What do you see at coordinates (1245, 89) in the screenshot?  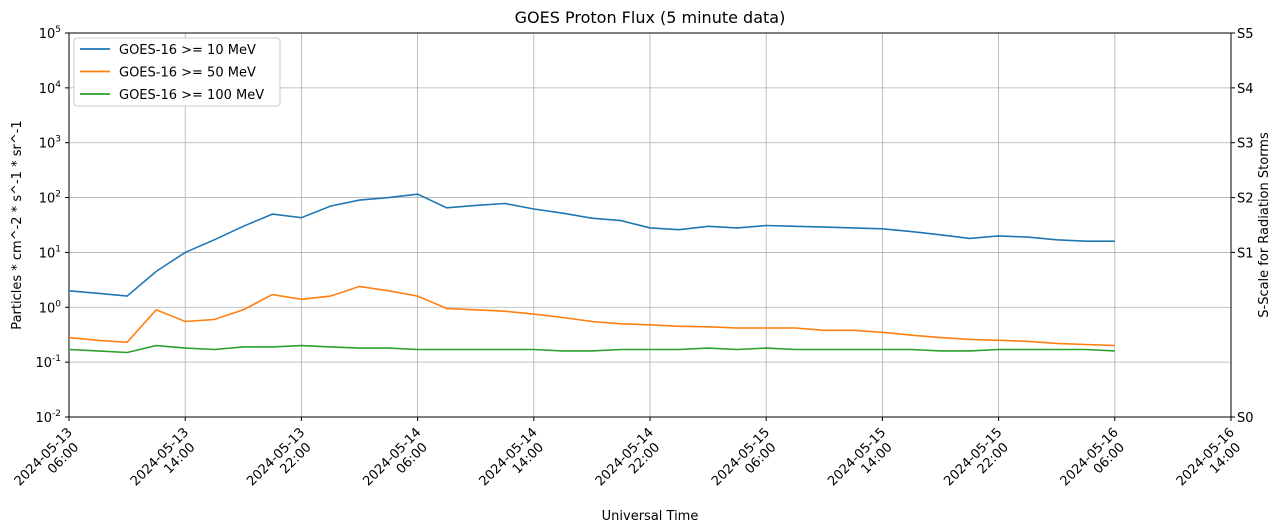 I see `y2-tick-label: S4` at bounding box center [1245, 89].